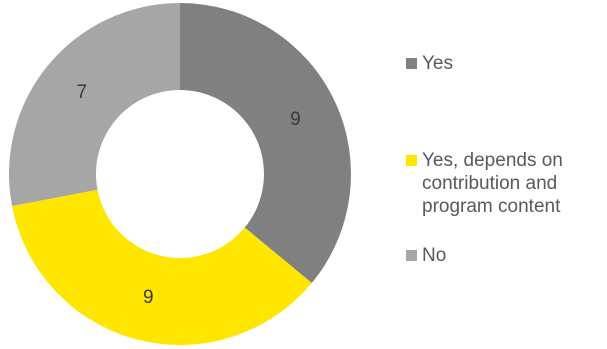  Describe the element at coordinates (295, 119) in the screenshot. I see `data-label-yes: 9` at that location.